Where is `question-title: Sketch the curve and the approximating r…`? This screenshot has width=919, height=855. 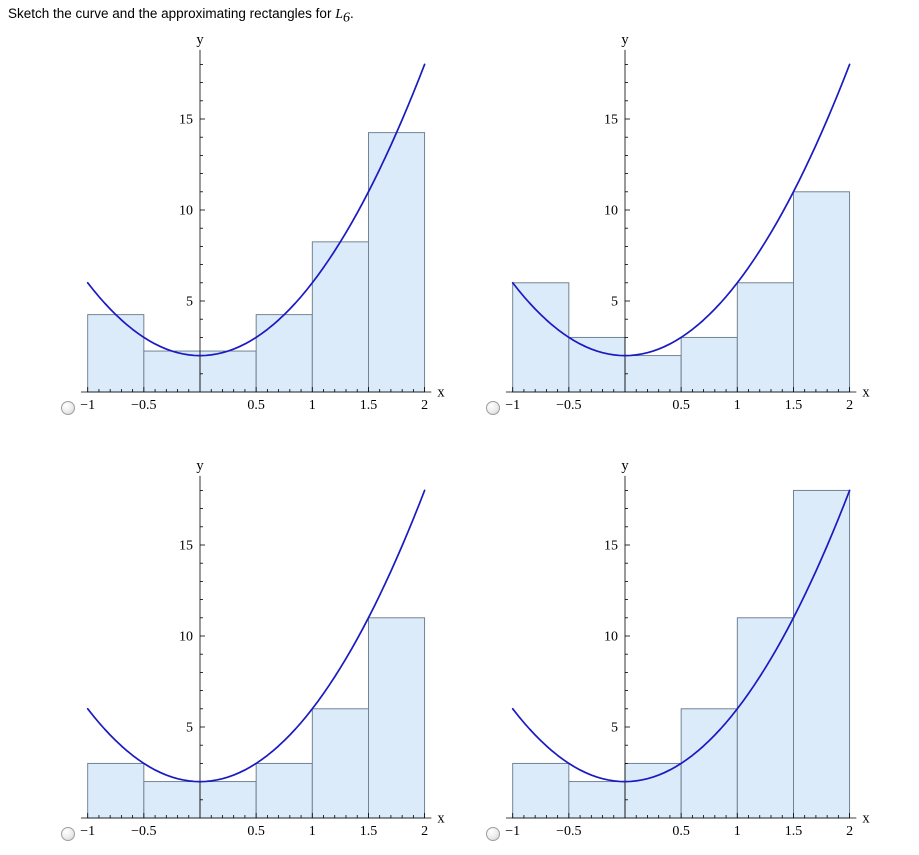 question-title: Sketch the curve and the approximating r… is located at coordinates (181, 16).